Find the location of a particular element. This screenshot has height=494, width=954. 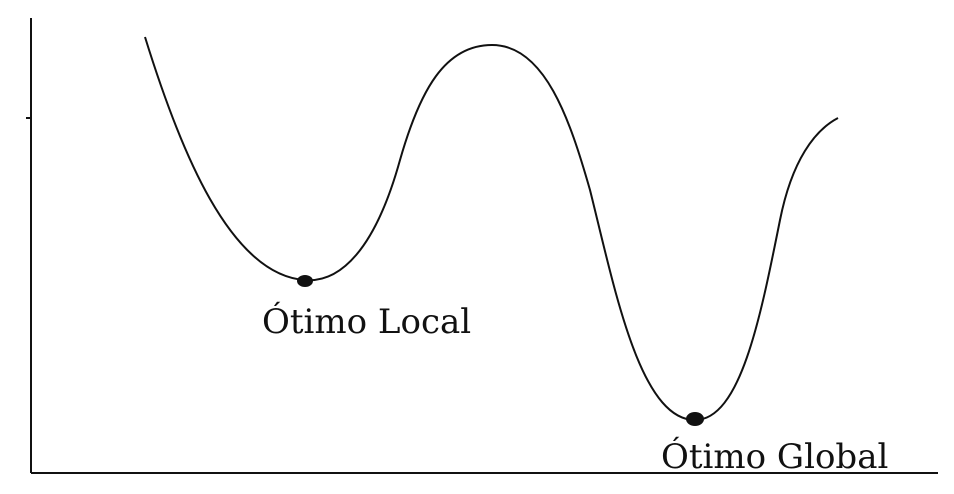

global-optimum-point is located at coordinates (695, 419).